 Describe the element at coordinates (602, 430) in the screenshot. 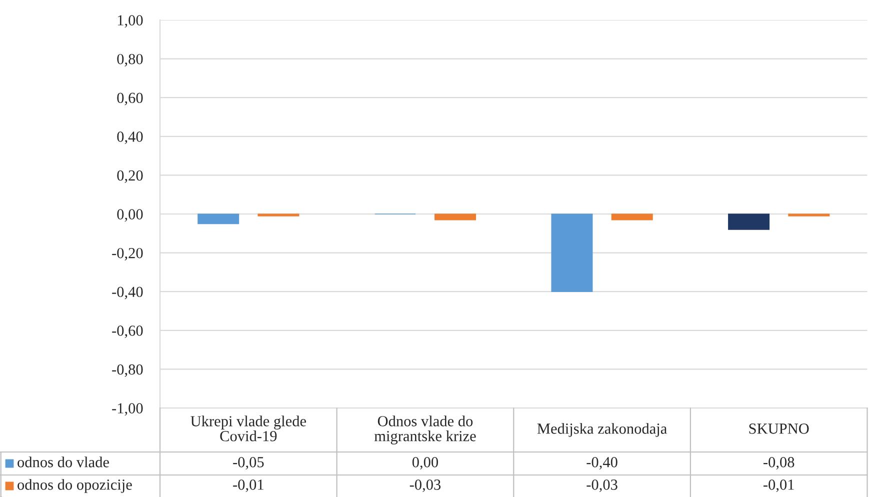

I see `x-tick-label: Medijska zakonodaja` at that location.